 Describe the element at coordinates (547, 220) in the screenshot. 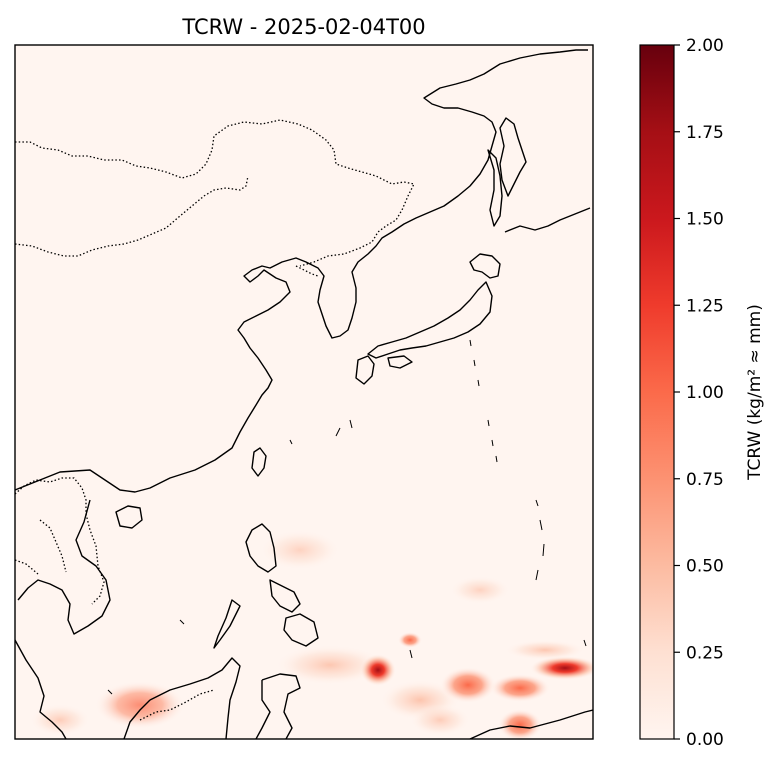

I see `kuril-coastline` at that location.